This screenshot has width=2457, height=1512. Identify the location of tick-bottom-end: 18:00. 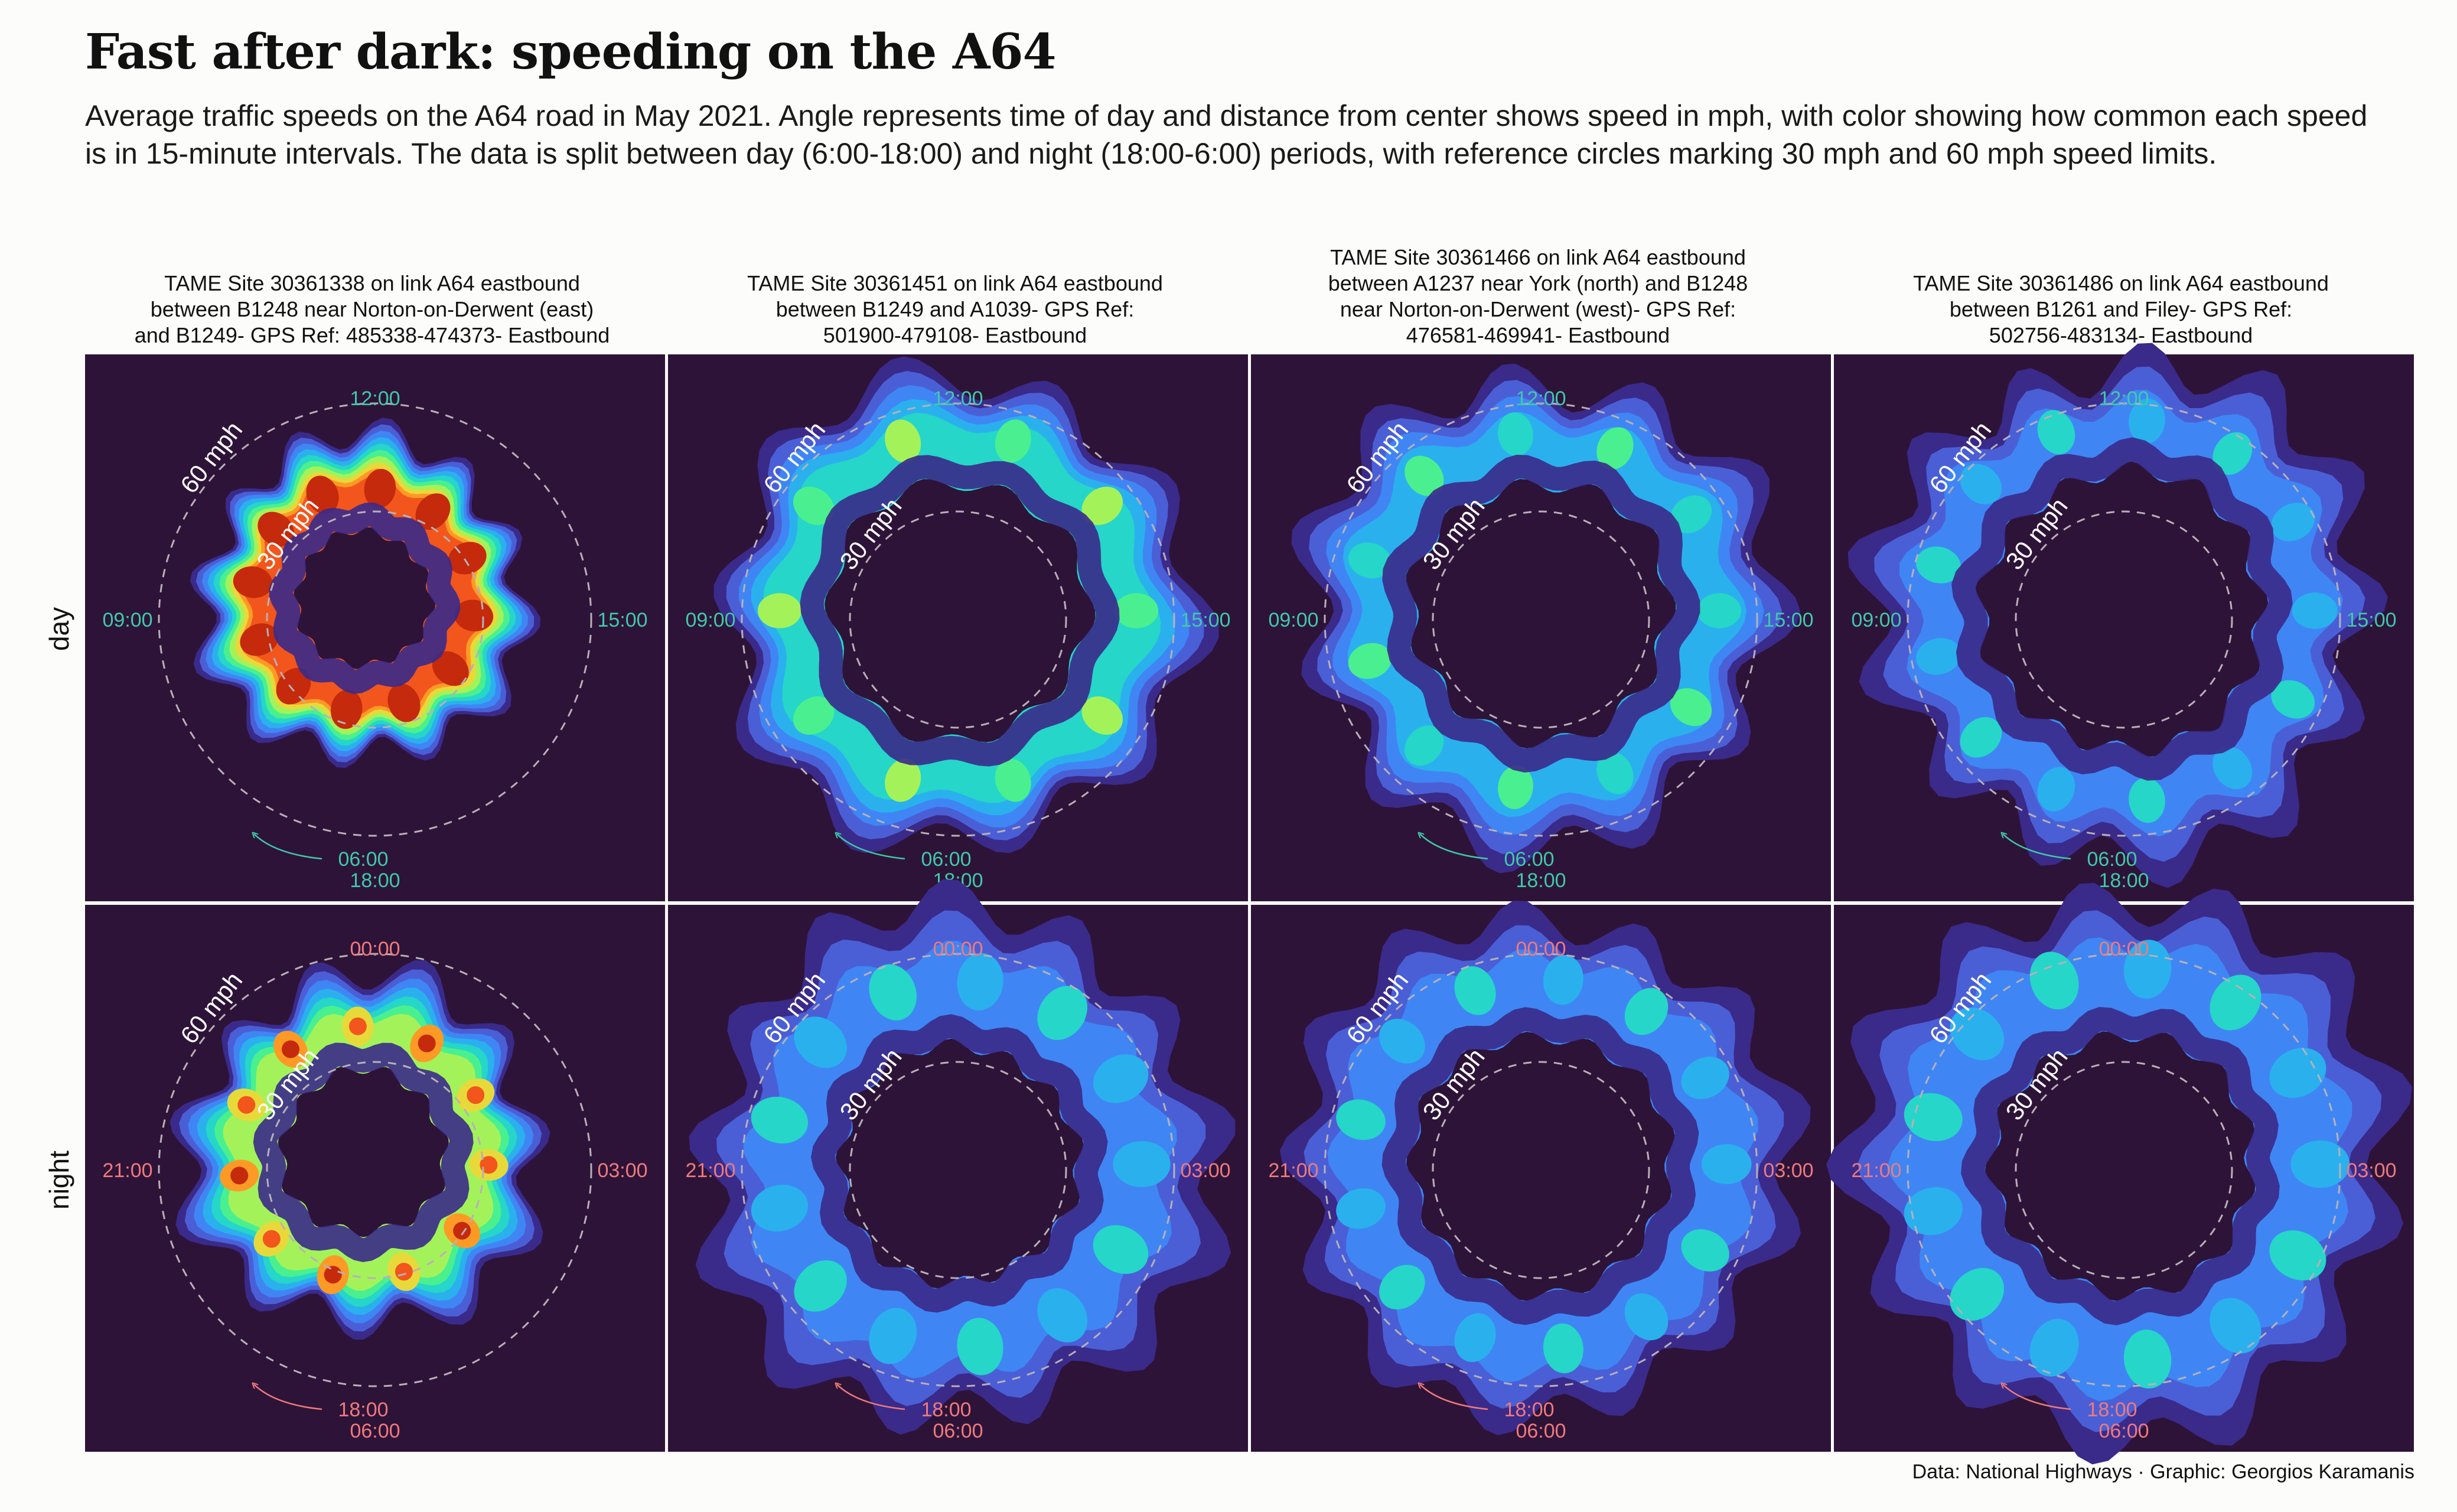
(375, 880).